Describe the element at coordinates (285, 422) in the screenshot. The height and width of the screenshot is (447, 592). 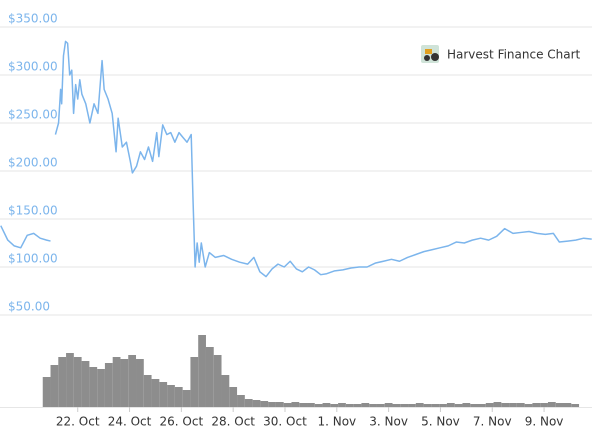
I see `x-tick-label: 30. Oct` at that location.